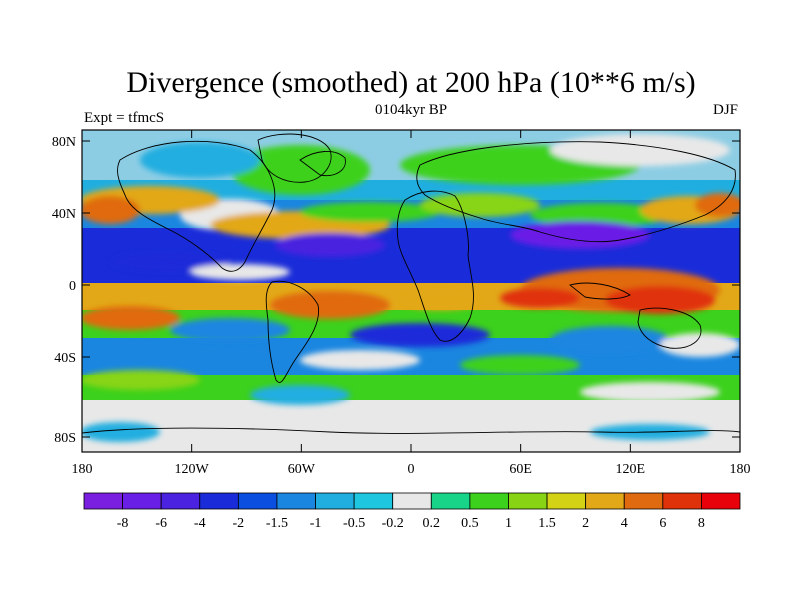 The height and width of the screenshot is (600, 800). I want to click on lat-tick-label: 80S, so click(65, 438).